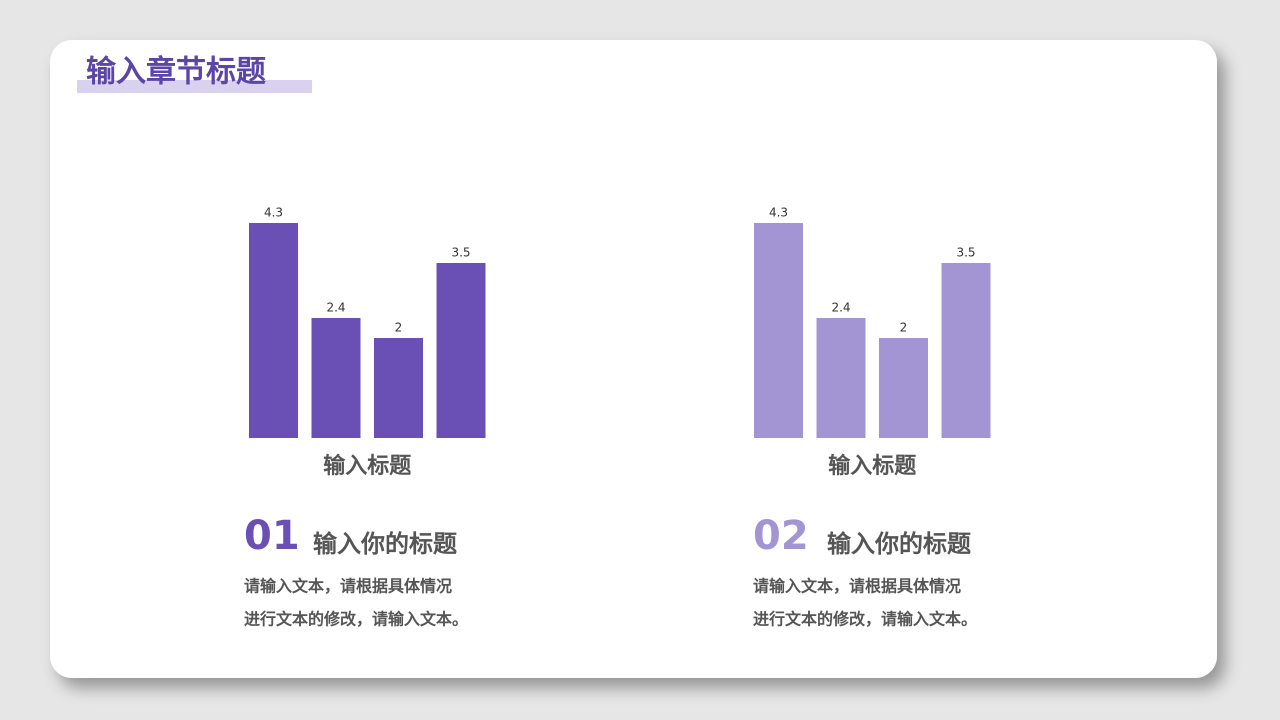  I want to click on title-highlight, so click(194, 86).